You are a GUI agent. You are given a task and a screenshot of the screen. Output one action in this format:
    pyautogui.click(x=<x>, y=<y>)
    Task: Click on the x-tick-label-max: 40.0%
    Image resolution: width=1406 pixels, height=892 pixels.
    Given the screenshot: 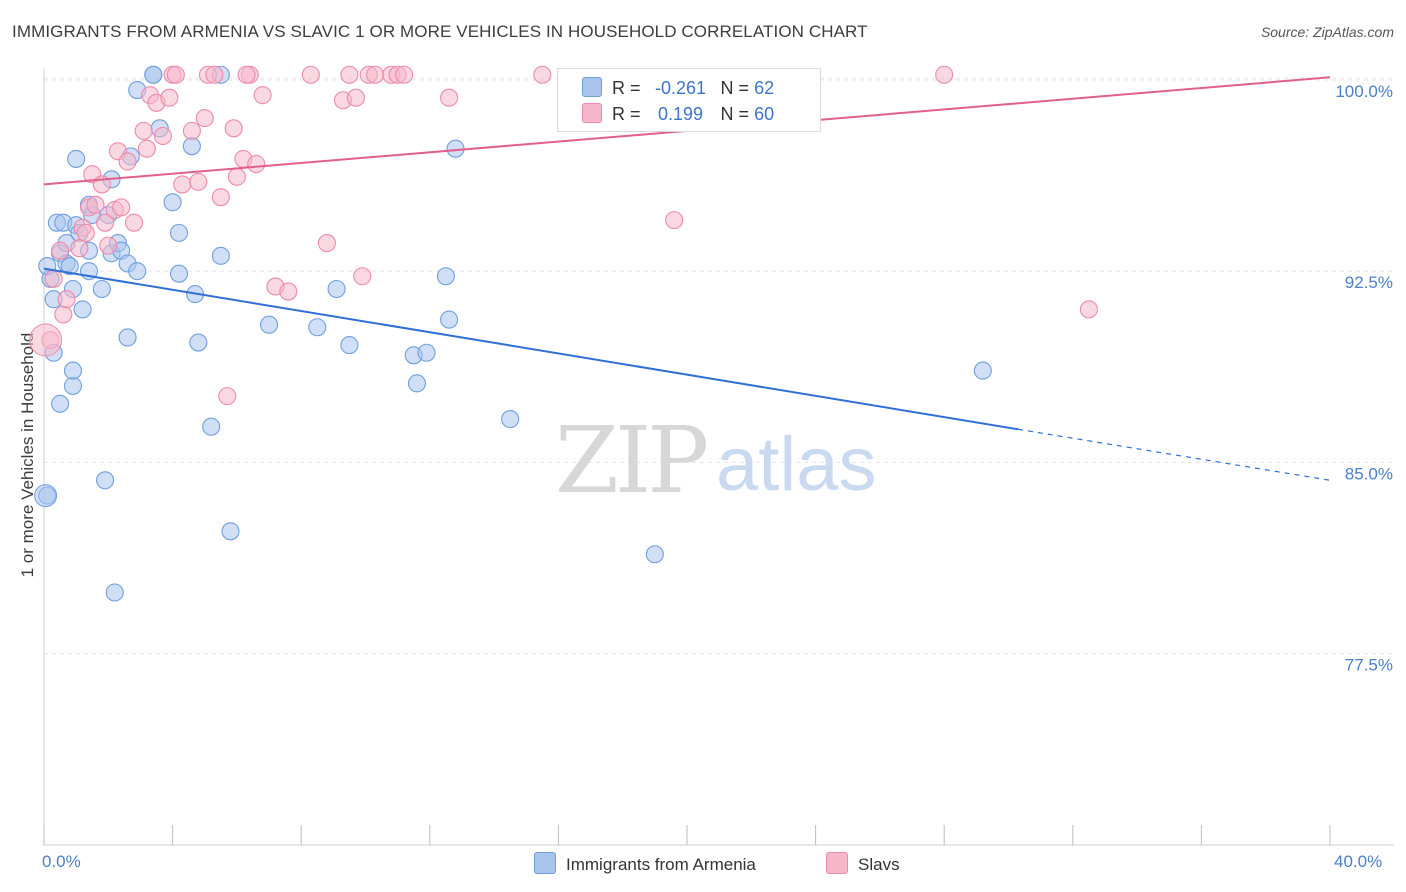 What is the action you would take?
    pyautogui.click(x=1358, y=861)
    